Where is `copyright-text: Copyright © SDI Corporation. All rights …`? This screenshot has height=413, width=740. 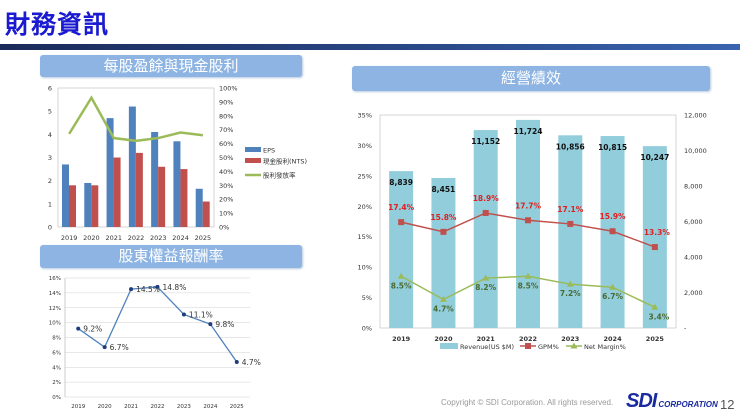
copyright-text: Copyright © SDI Corporation. All rights … is located at coordinates (527, 402).